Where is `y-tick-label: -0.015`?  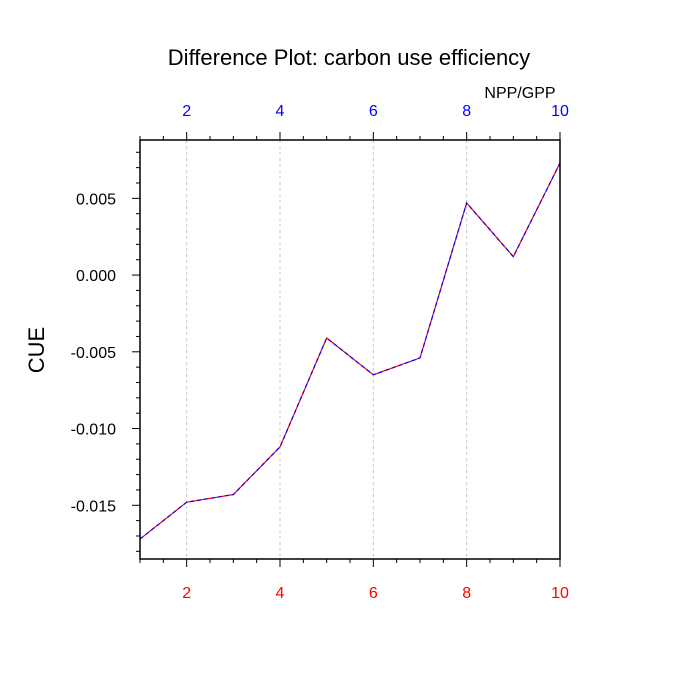 y-tick-label: -0.015 is located at coordinates (93, 506).